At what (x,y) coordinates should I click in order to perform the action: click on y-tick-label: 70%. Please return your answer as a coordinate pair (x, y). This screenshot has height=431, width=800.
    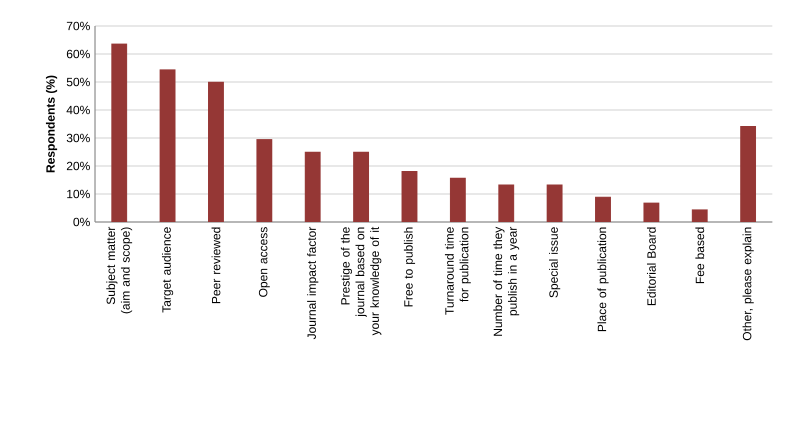
    Looking at the image, I should click on (78, 26).